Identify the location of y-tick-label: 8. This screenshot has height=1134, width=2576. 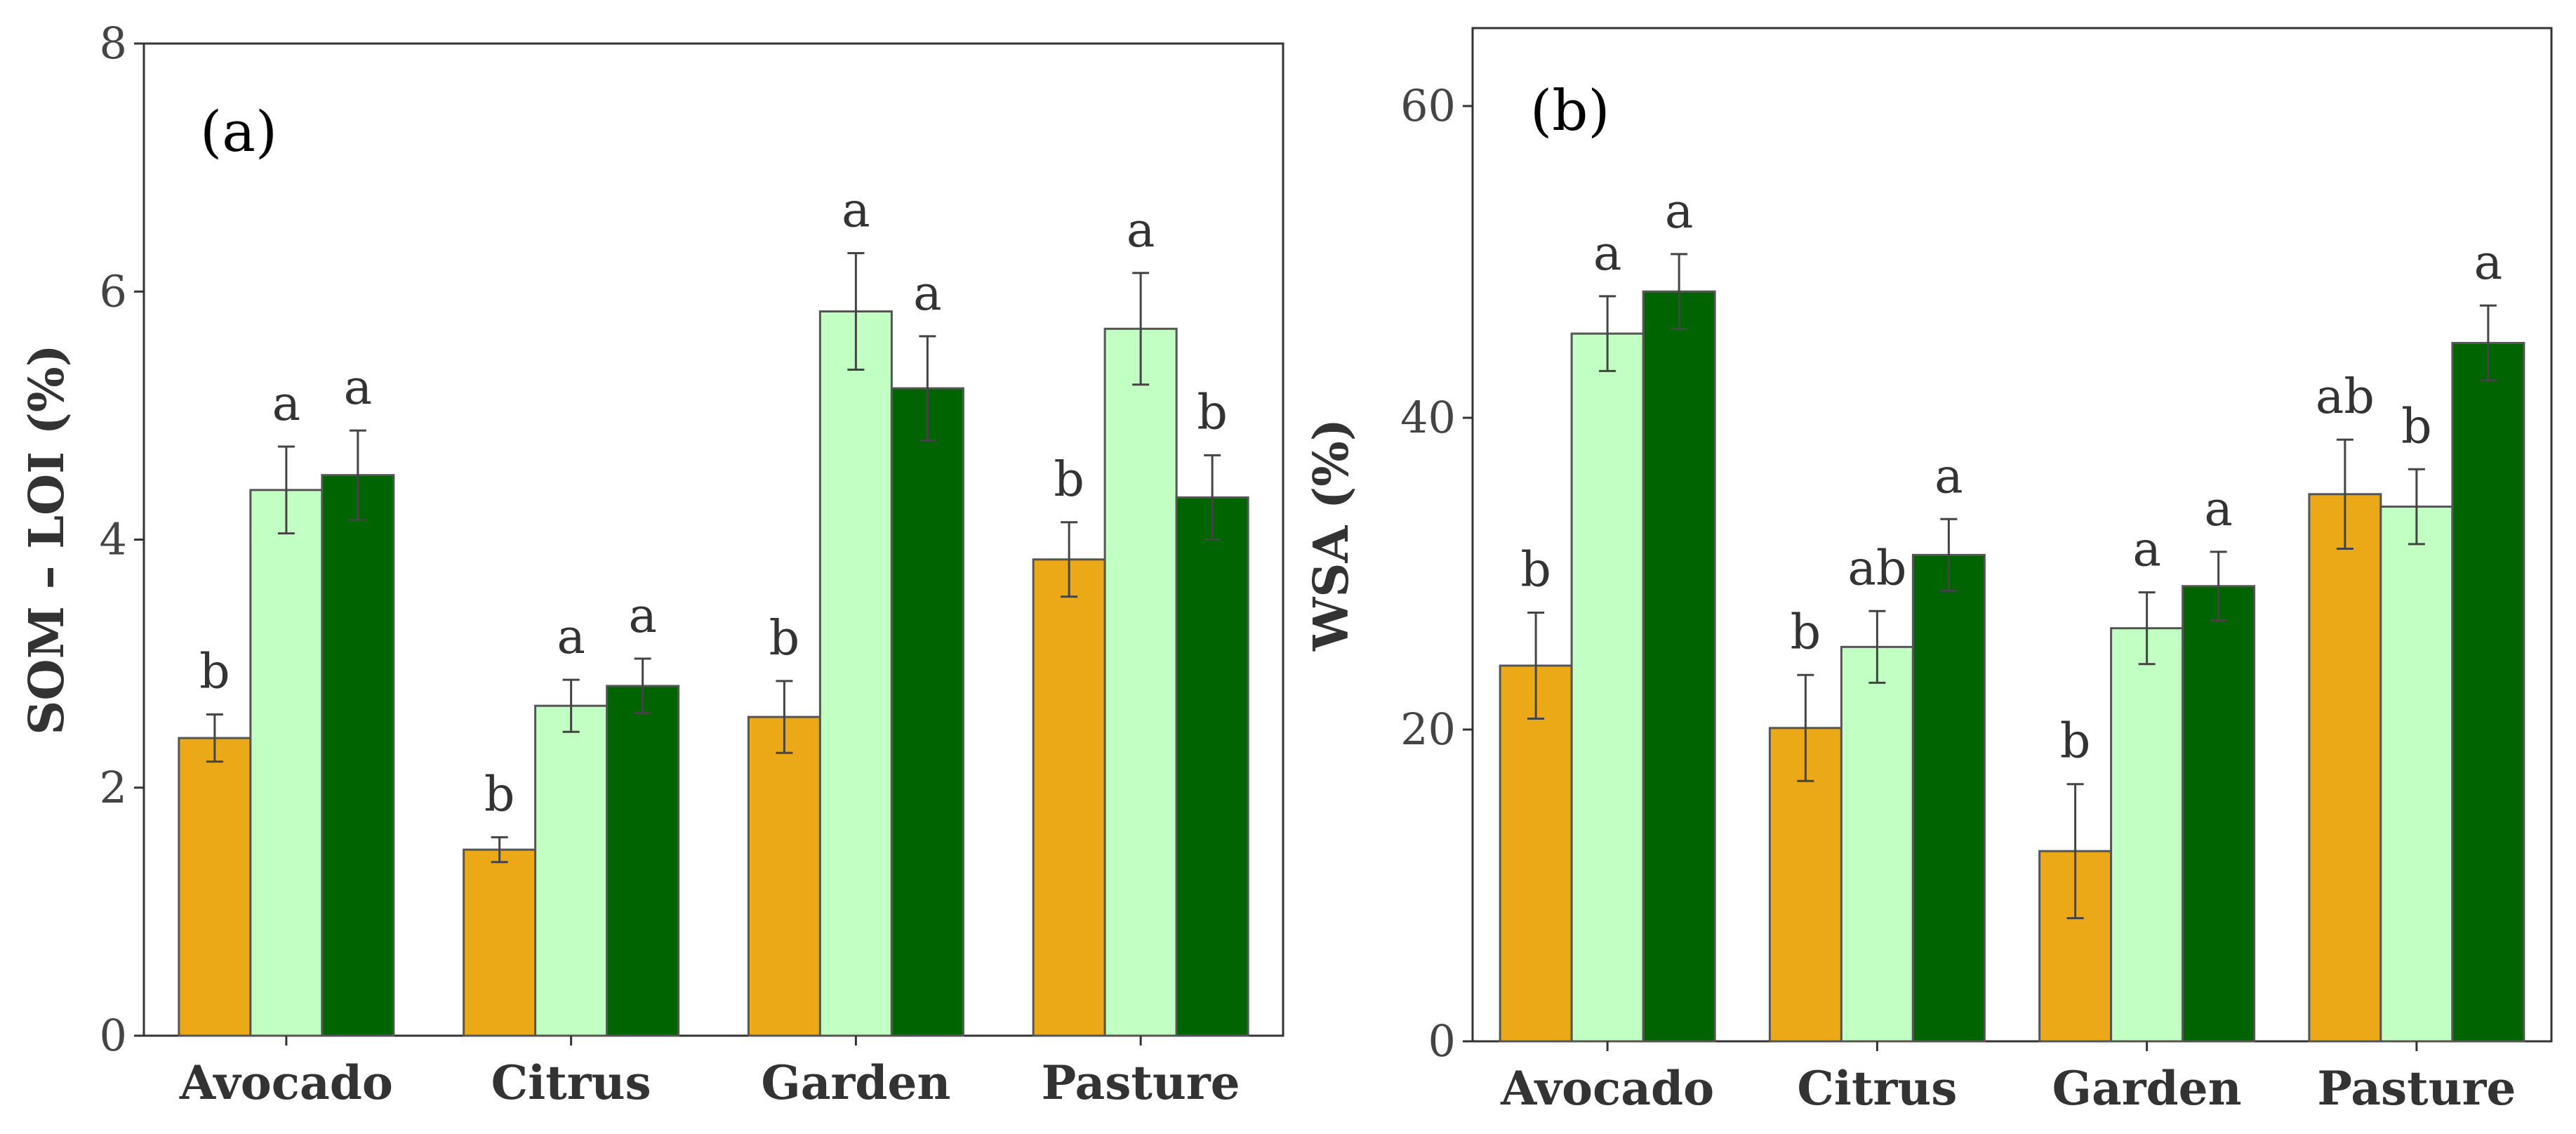
(114, 43).